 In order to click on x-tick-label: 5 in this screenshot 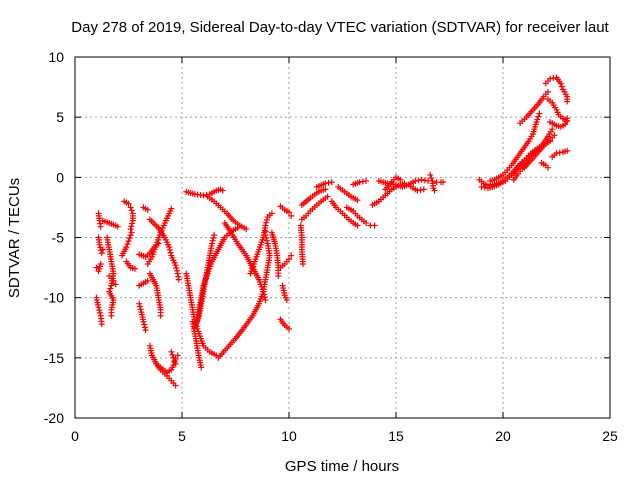, I will do `click(182, 436)`.